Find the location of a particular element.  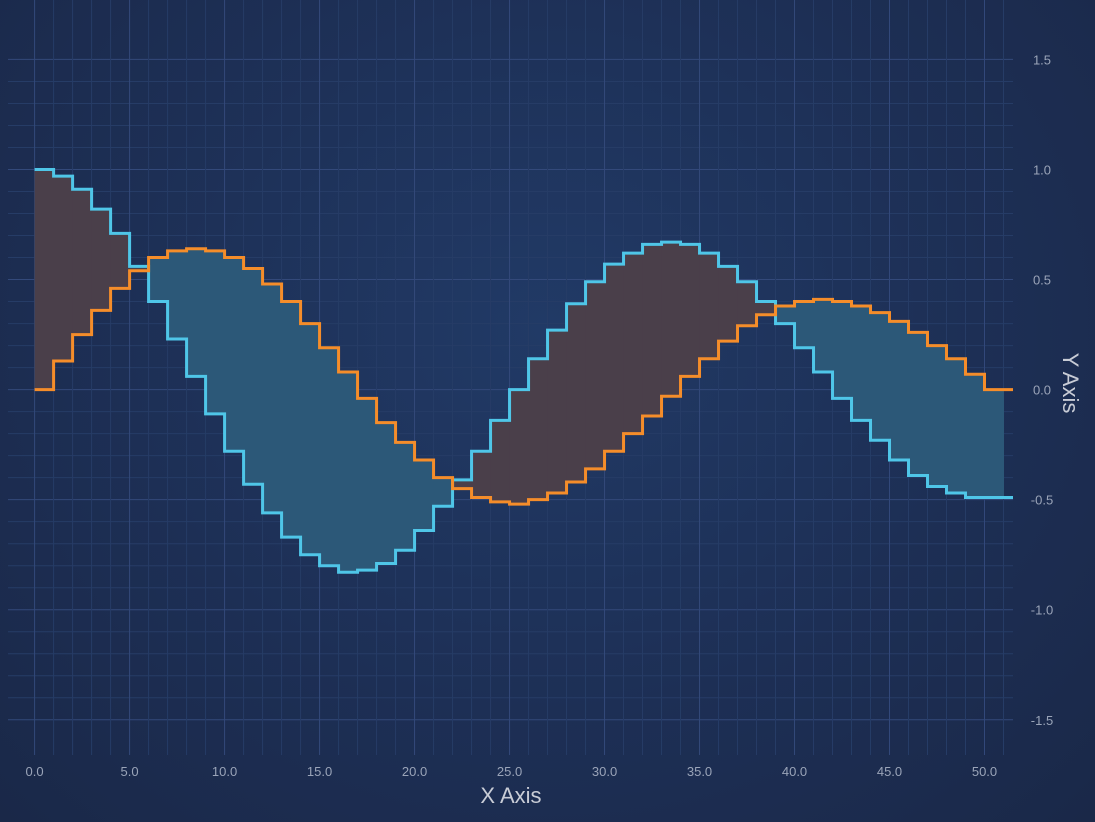

y-tick-label: -0.5 is located at coordinates (1042, 500).